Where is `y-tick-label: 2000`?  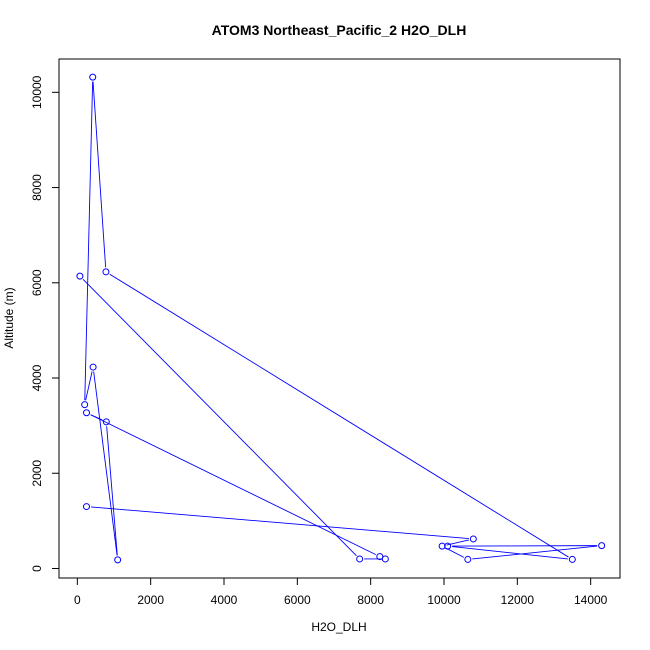 y-tick-label: 2000 is located at coordinates (37, 473).